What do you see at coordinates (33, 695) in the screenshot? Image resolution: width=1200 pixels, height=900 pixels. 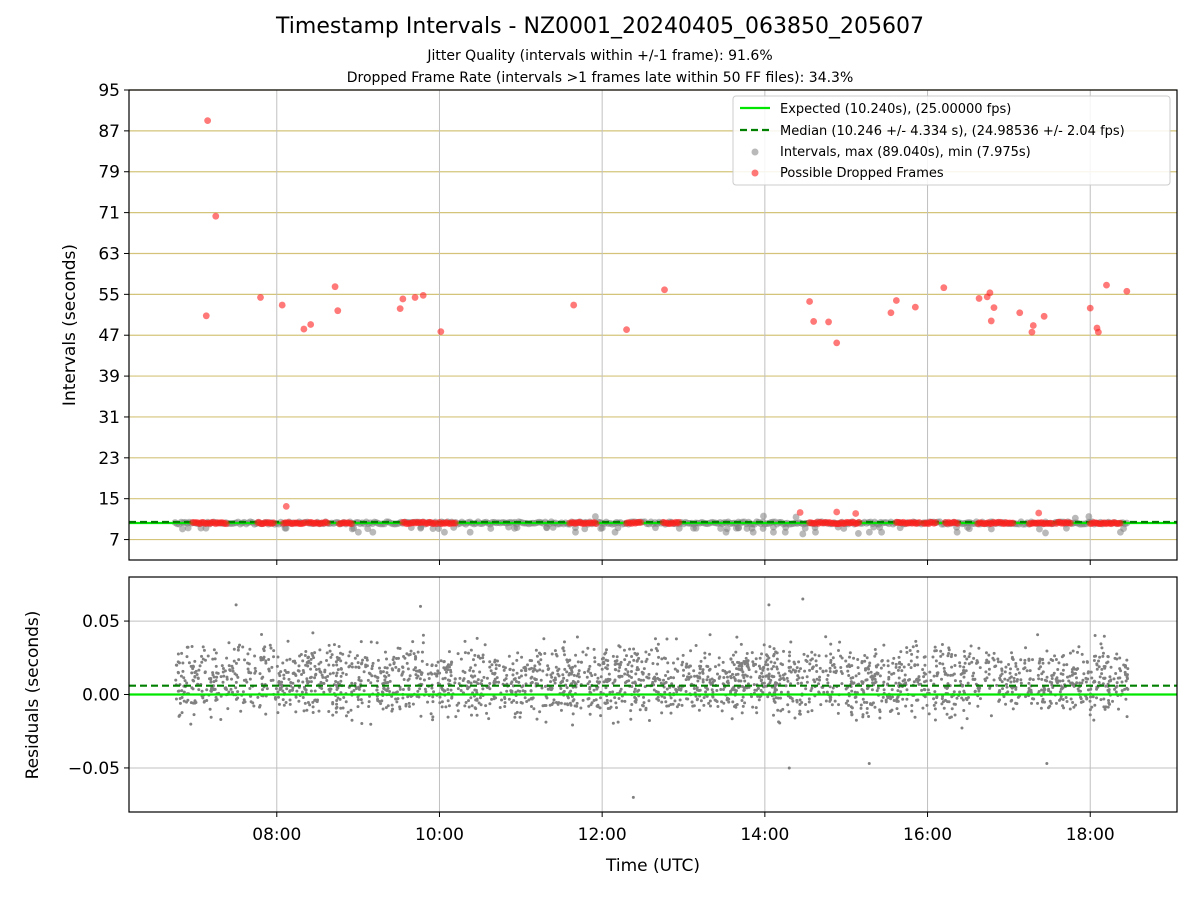 I see `residuals-y-axis-label: Residuals (seconds)` at bounding box center [33, 695].